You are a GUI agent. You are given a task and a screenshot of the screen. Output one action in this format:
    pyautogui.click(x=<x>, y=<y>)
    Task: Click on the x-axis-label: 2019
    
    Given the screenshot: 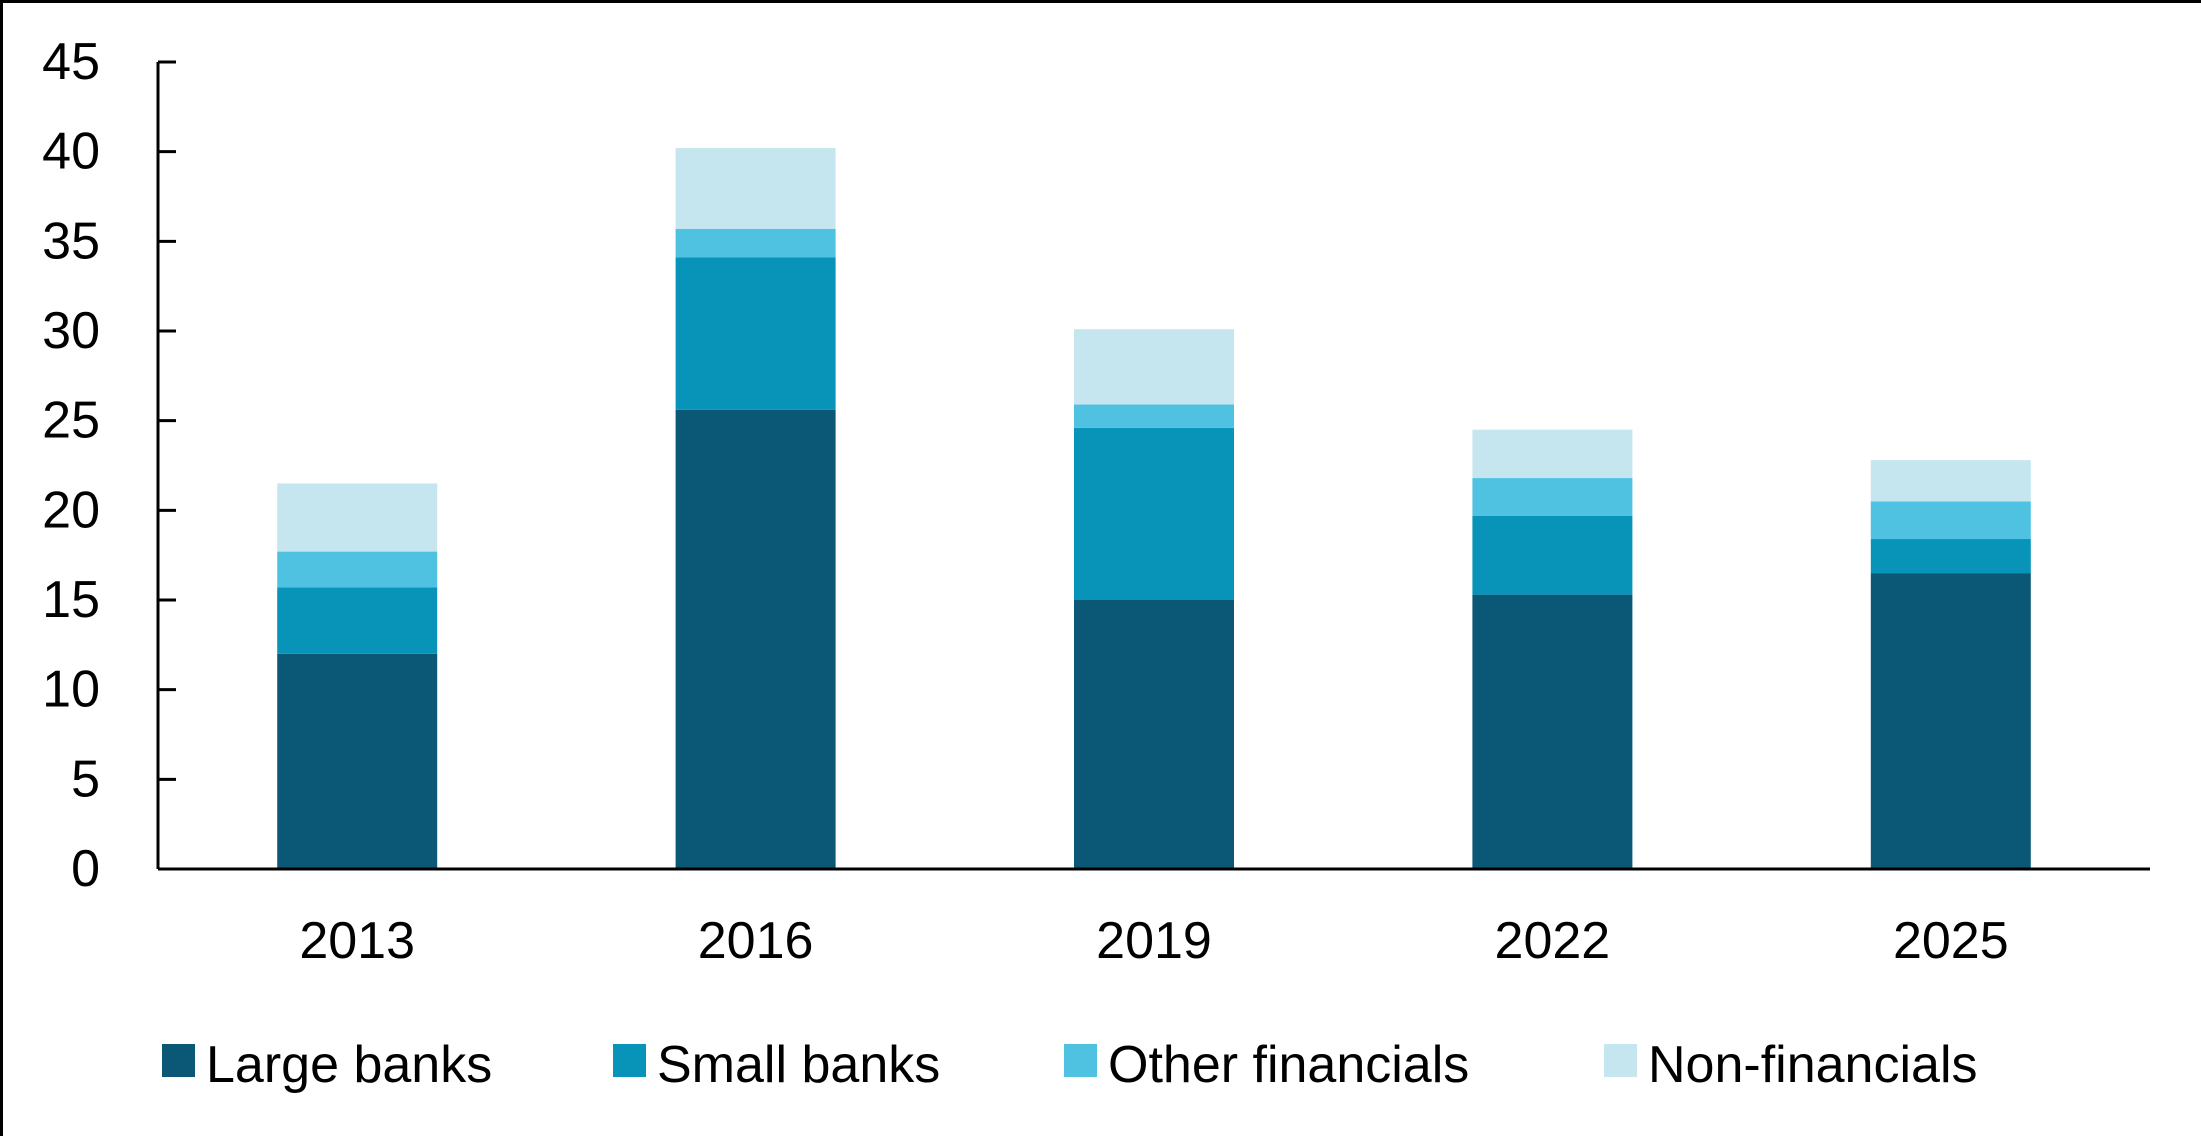 What is the action you would take?
    pyautogui.click(x=1154, y=941)
    